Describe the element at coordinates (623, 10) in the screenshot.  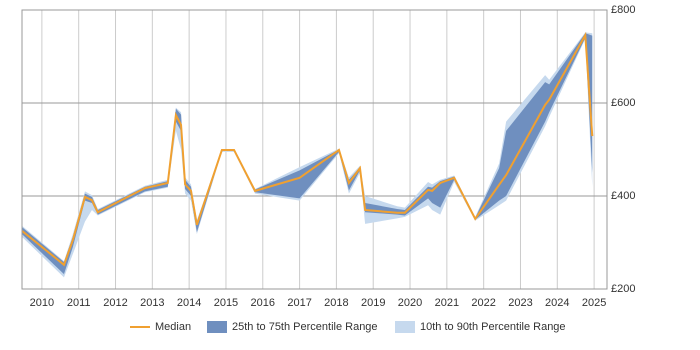
I see `y-tick-label: £800` at that location.